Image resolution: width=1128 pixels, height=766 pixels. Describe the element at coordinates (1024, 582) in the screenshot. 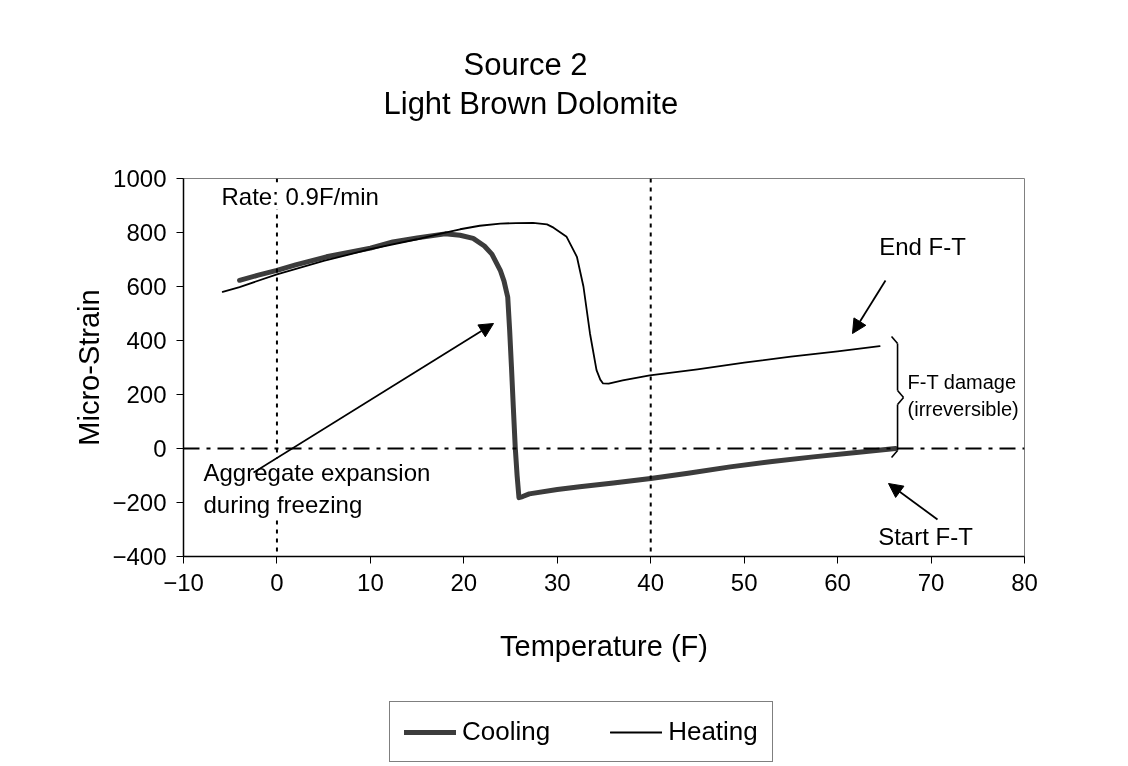

I see `x-tick-label: 80` at that location.